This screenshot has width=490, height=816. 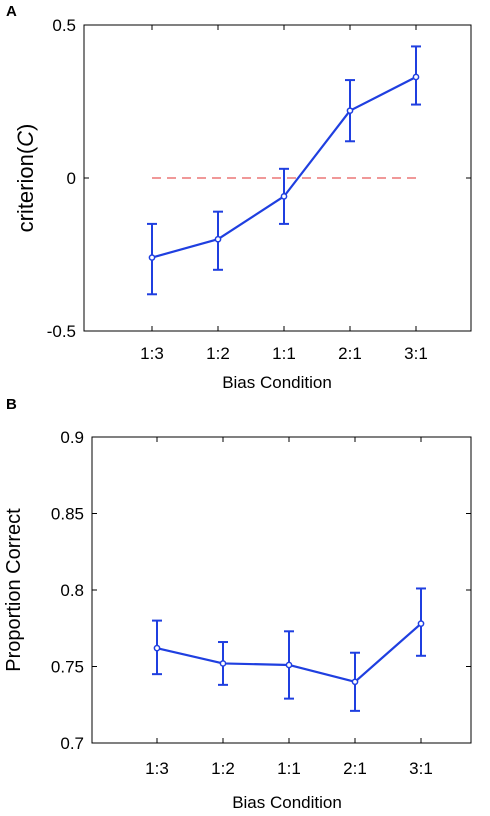 I want to click on panel-letter-a: A, so click(x=11, y=11).